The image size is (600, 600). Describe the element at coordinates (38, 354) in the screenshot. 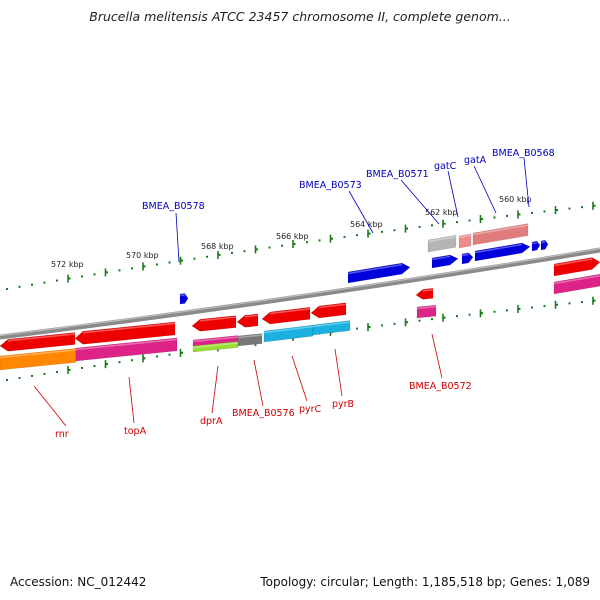

I see `gene-rnr-outer-shine` at that location.